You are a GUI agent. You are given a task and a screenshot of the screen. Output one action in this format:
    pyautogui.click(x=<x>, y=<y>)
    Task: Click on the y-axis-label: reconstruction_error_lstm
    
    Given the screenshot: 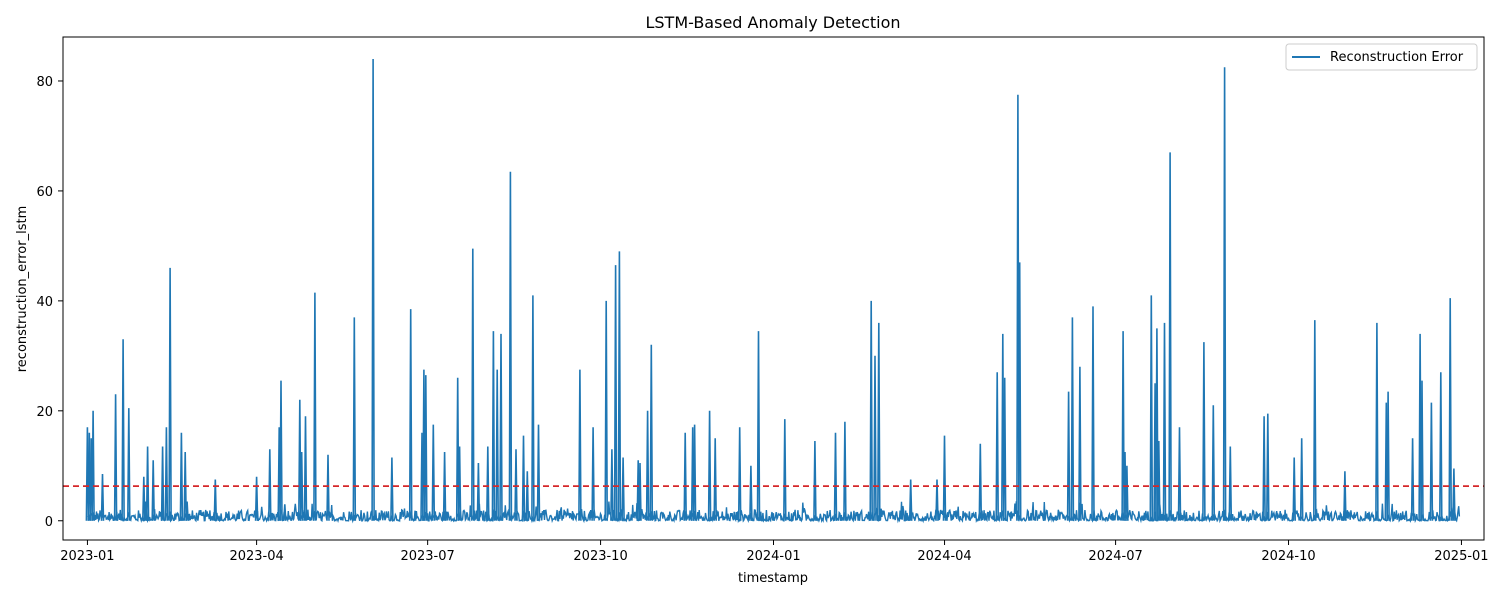 What is the action you would take?
    pyautogui.click(x=22, y=289)
    